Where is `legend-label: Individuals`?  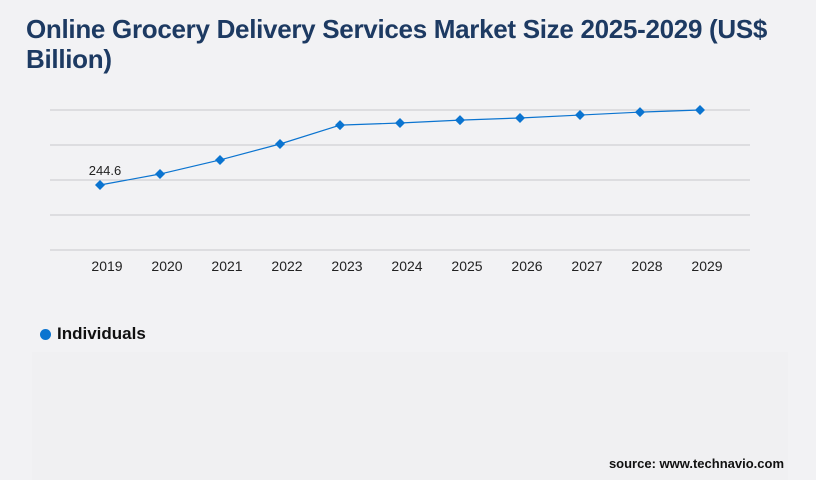 legend-label: Individuals is located at coordinates (101, 333).